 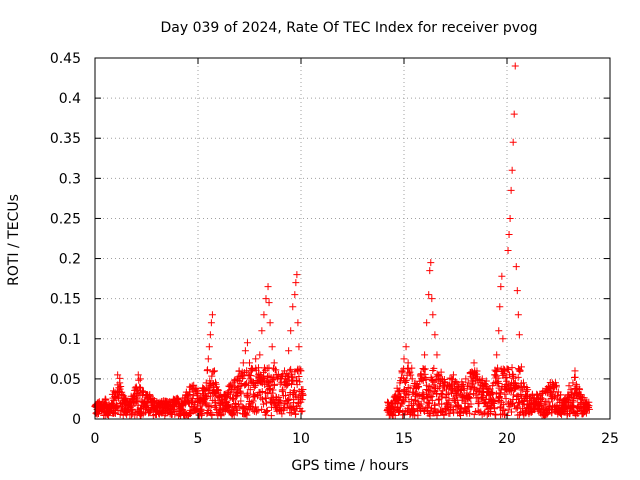 I want to click on x-tick-label: 10, so click(x=301, y=439).